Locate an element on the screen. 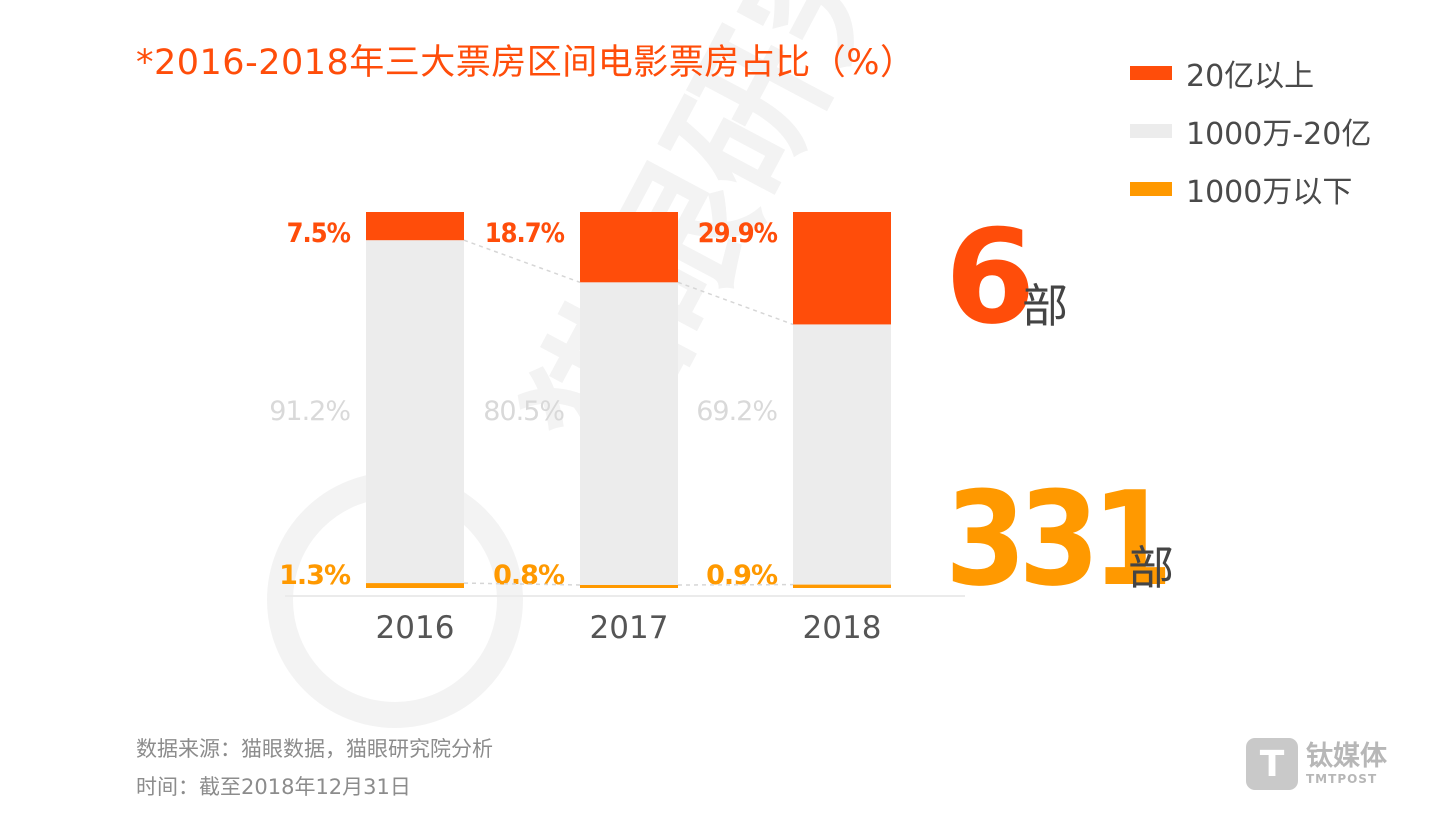  logo-mark-icon: T is located at coordinates (1272, 764).